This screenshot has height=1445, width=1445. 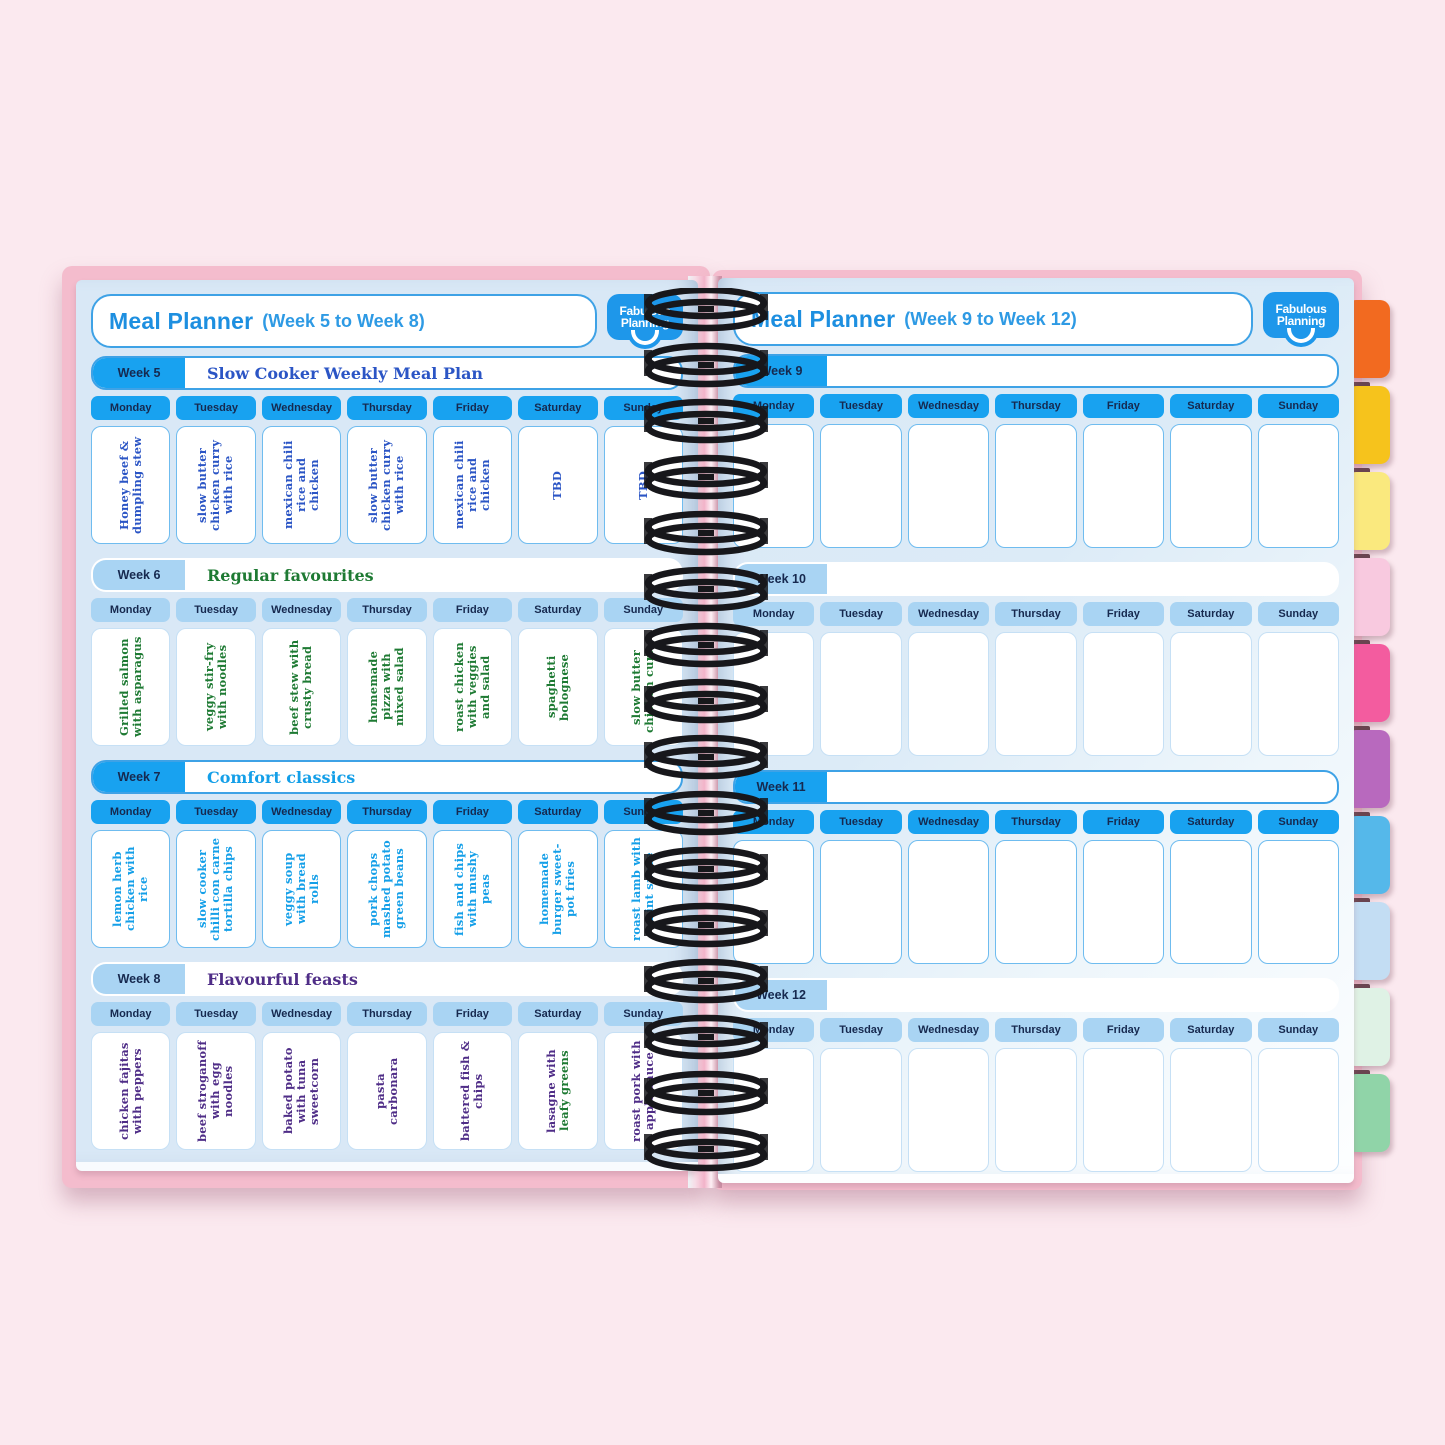 I want to click on week-bar: Week 9, so click(x=1036, y=371).